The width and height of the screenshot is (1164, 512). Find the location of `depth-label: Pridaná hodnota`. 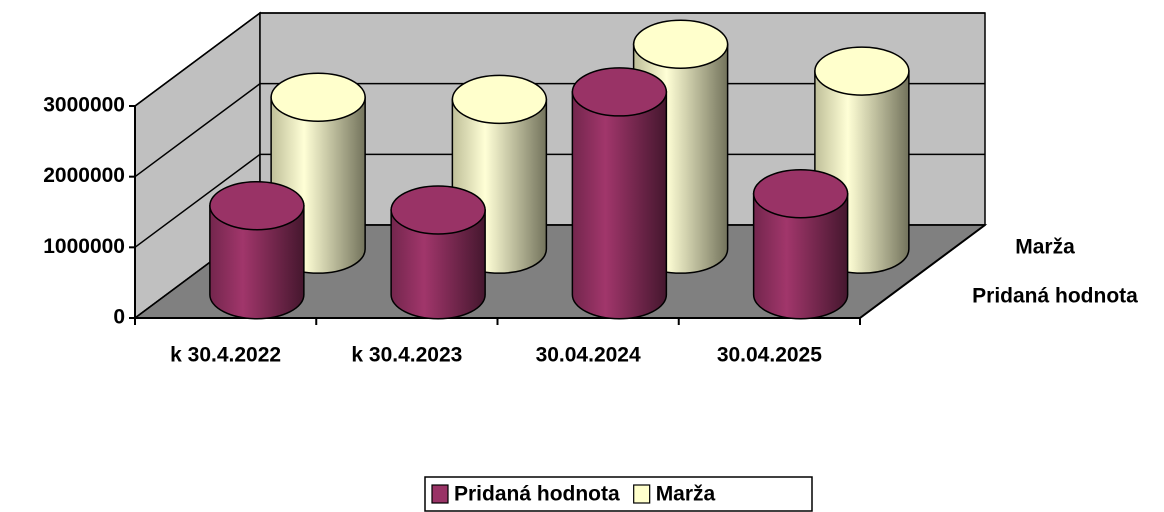

depth-label: Pridaná hodnota is located at coordinates (1055, 296).